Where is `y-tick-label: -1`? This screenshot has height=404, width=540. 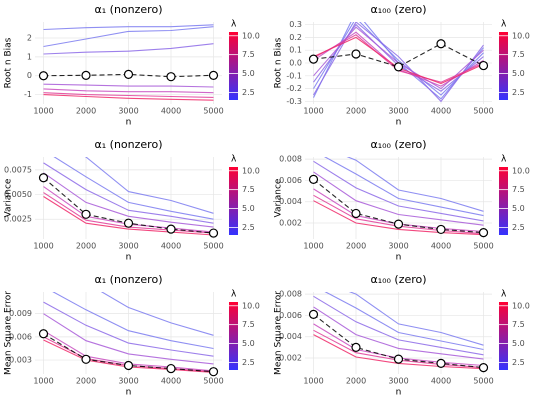
y-tick-label: -1 is located at coordinates (28, 94).